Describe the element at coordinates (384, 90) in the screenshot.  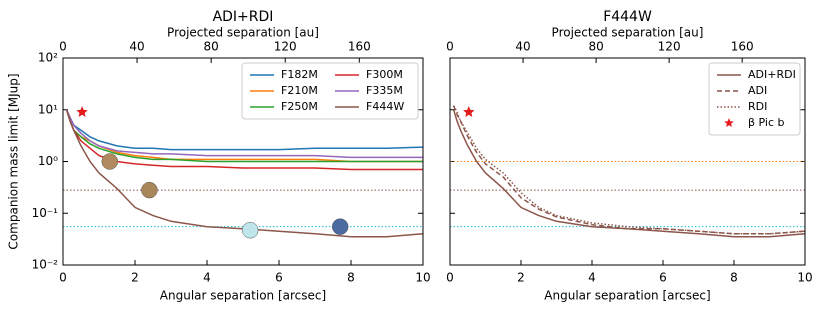
I see `legend-label: F335M` at that location.